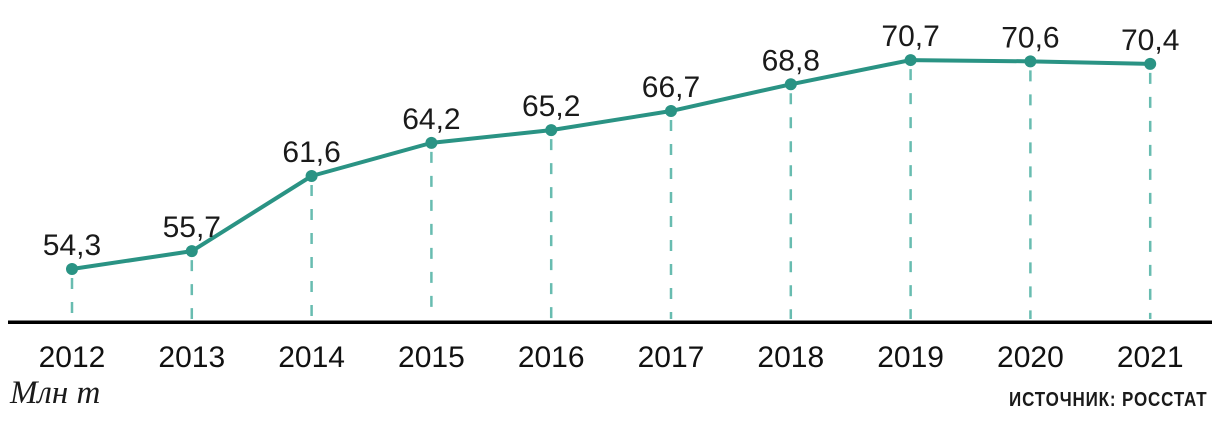 The height and width of the screenshot is (431, 1220). What do you see at coordinates (431, 357) in the screenshot?
I see `x-axis-tick-label: 2015` at bounding box center [431, 357].